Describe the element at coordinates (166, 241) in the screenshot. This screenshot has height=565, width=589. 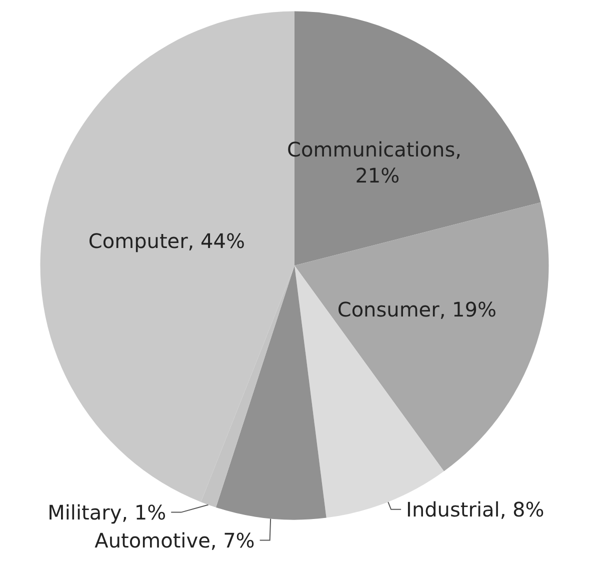
I see `slice-label: Computer, 44%` at that location.